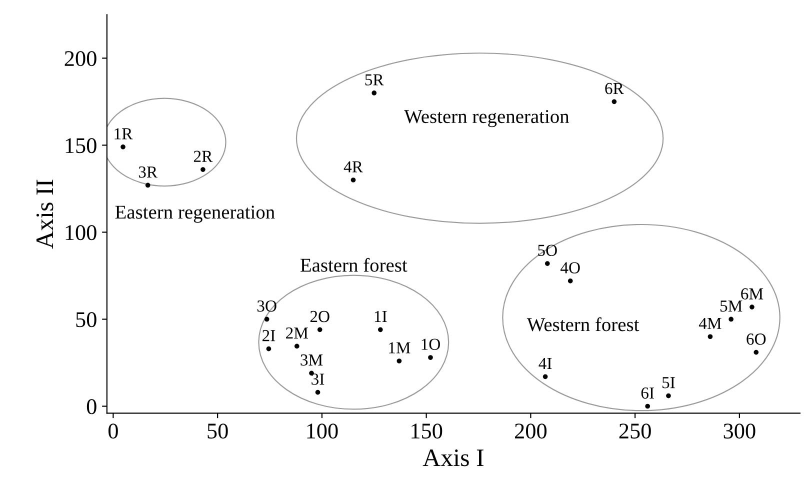  I want to click on series-label: 3O, so click(266, 306).